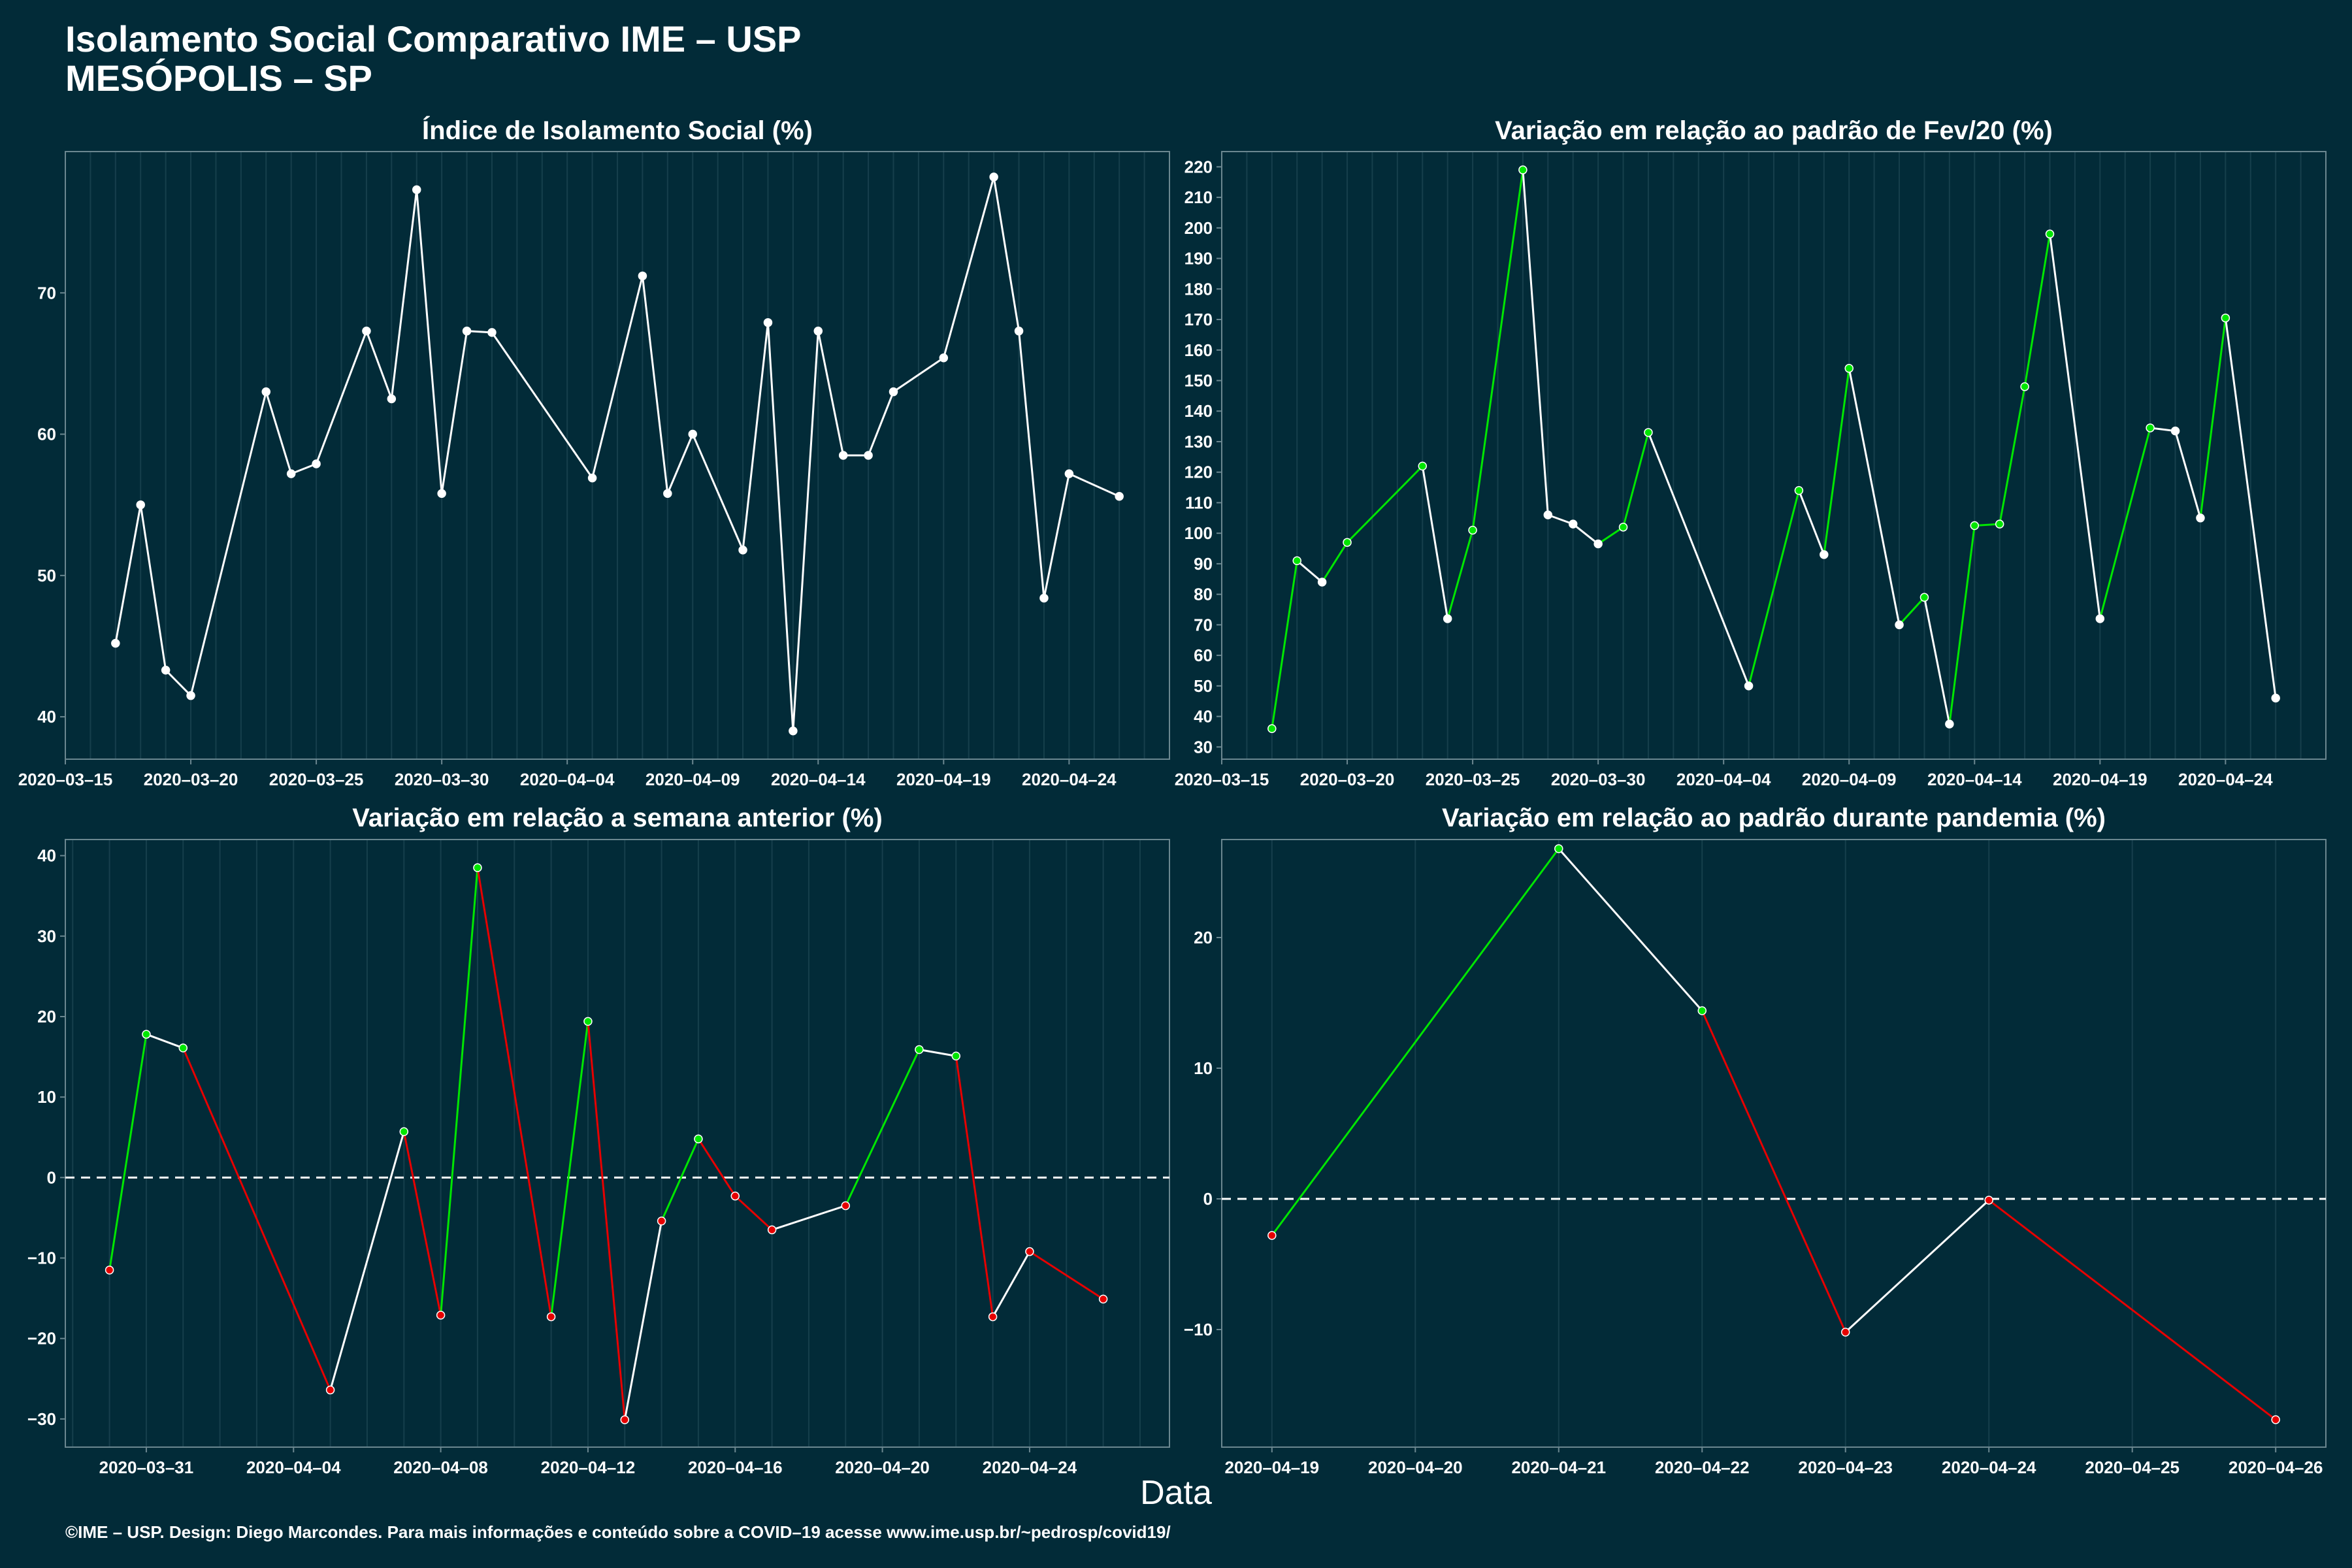 Image resolution: width=2352 pixels, height=1568 pixels. Describe the element at coordinates (191, 779) in the screenshot. I see `x-tick-label: 2020–03–20` at that location.